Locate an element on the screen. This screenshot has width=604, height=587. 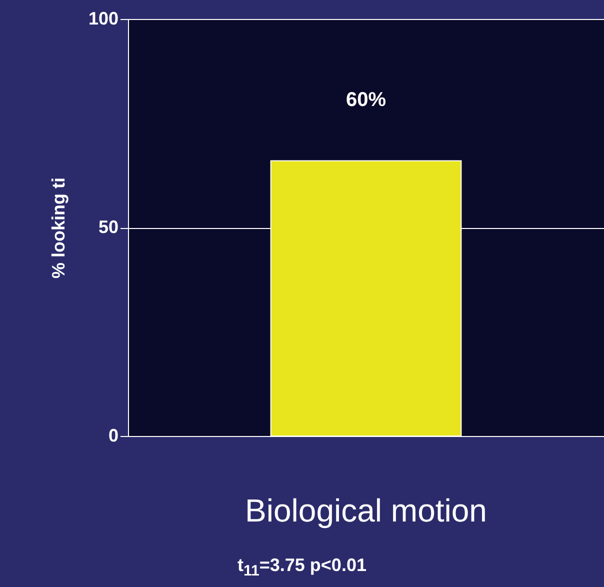
y-tick-label: 0 is located at coordinates (113, 436).